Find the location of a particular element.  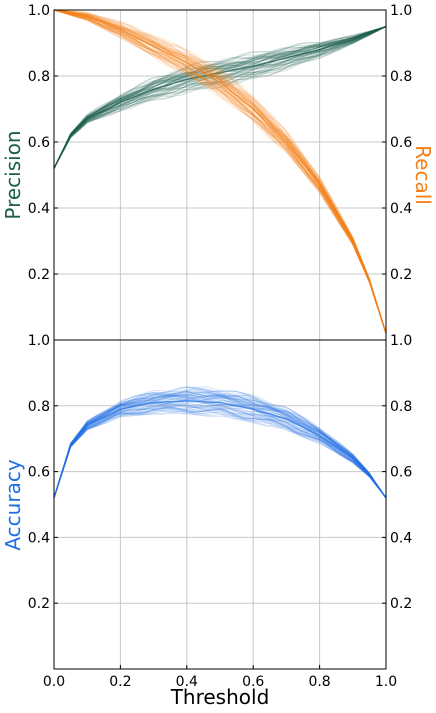

top-right-tick-label: 0.8 is located at coordinates (401, 77).